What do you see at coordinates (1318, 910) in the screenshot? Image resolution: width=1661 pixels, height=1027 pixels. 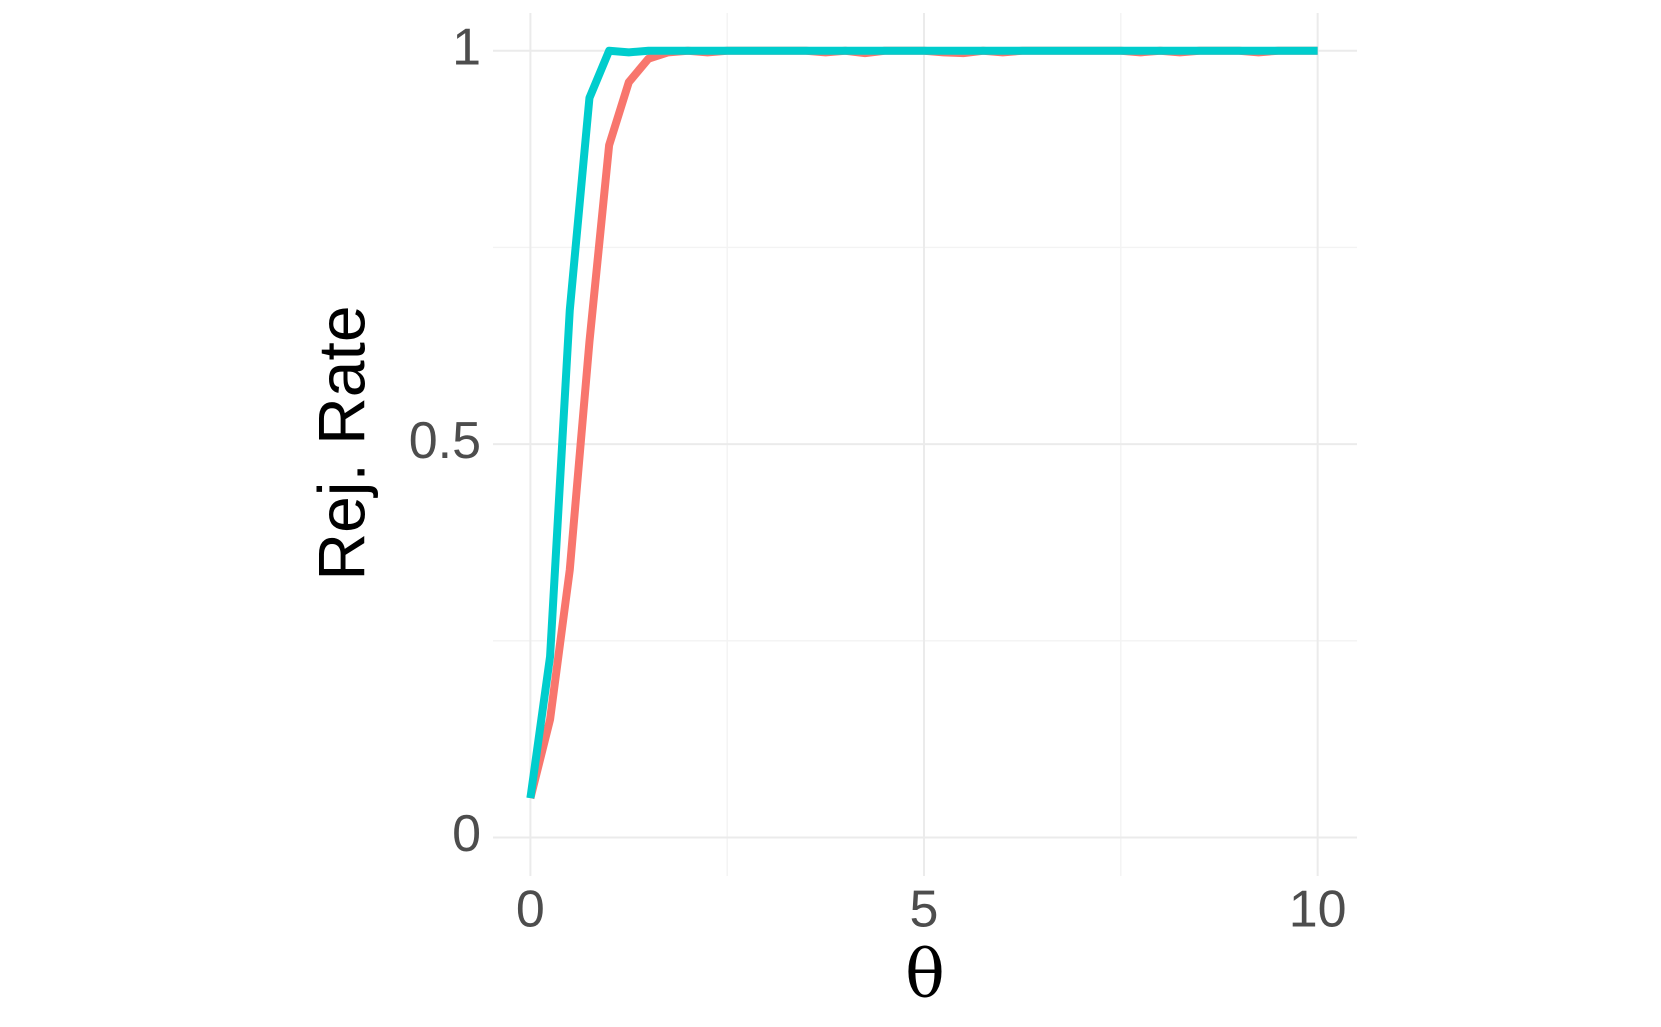 I see `x-tick-label: 10` at bounding box center [1318, 910].